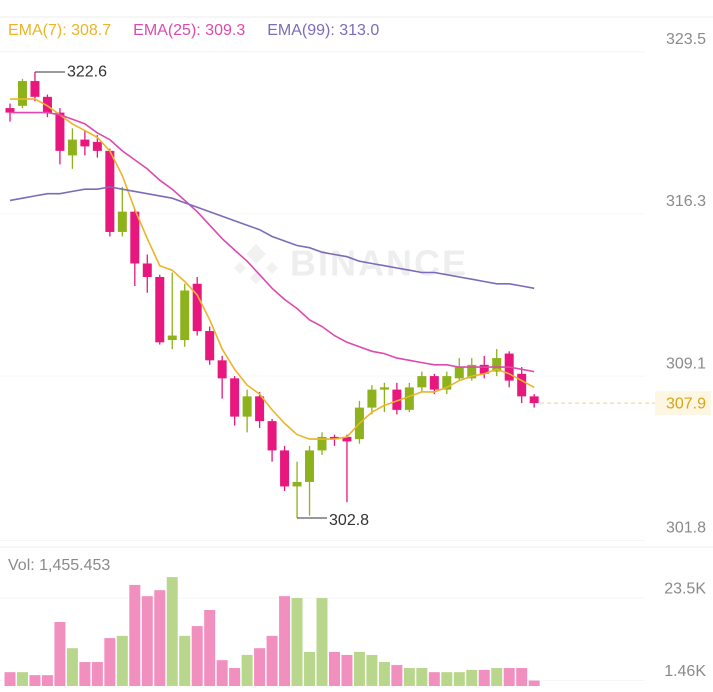 The image size is (713, 692). I want to click on volume-tick-label: 1.46K, so click(685, 671).